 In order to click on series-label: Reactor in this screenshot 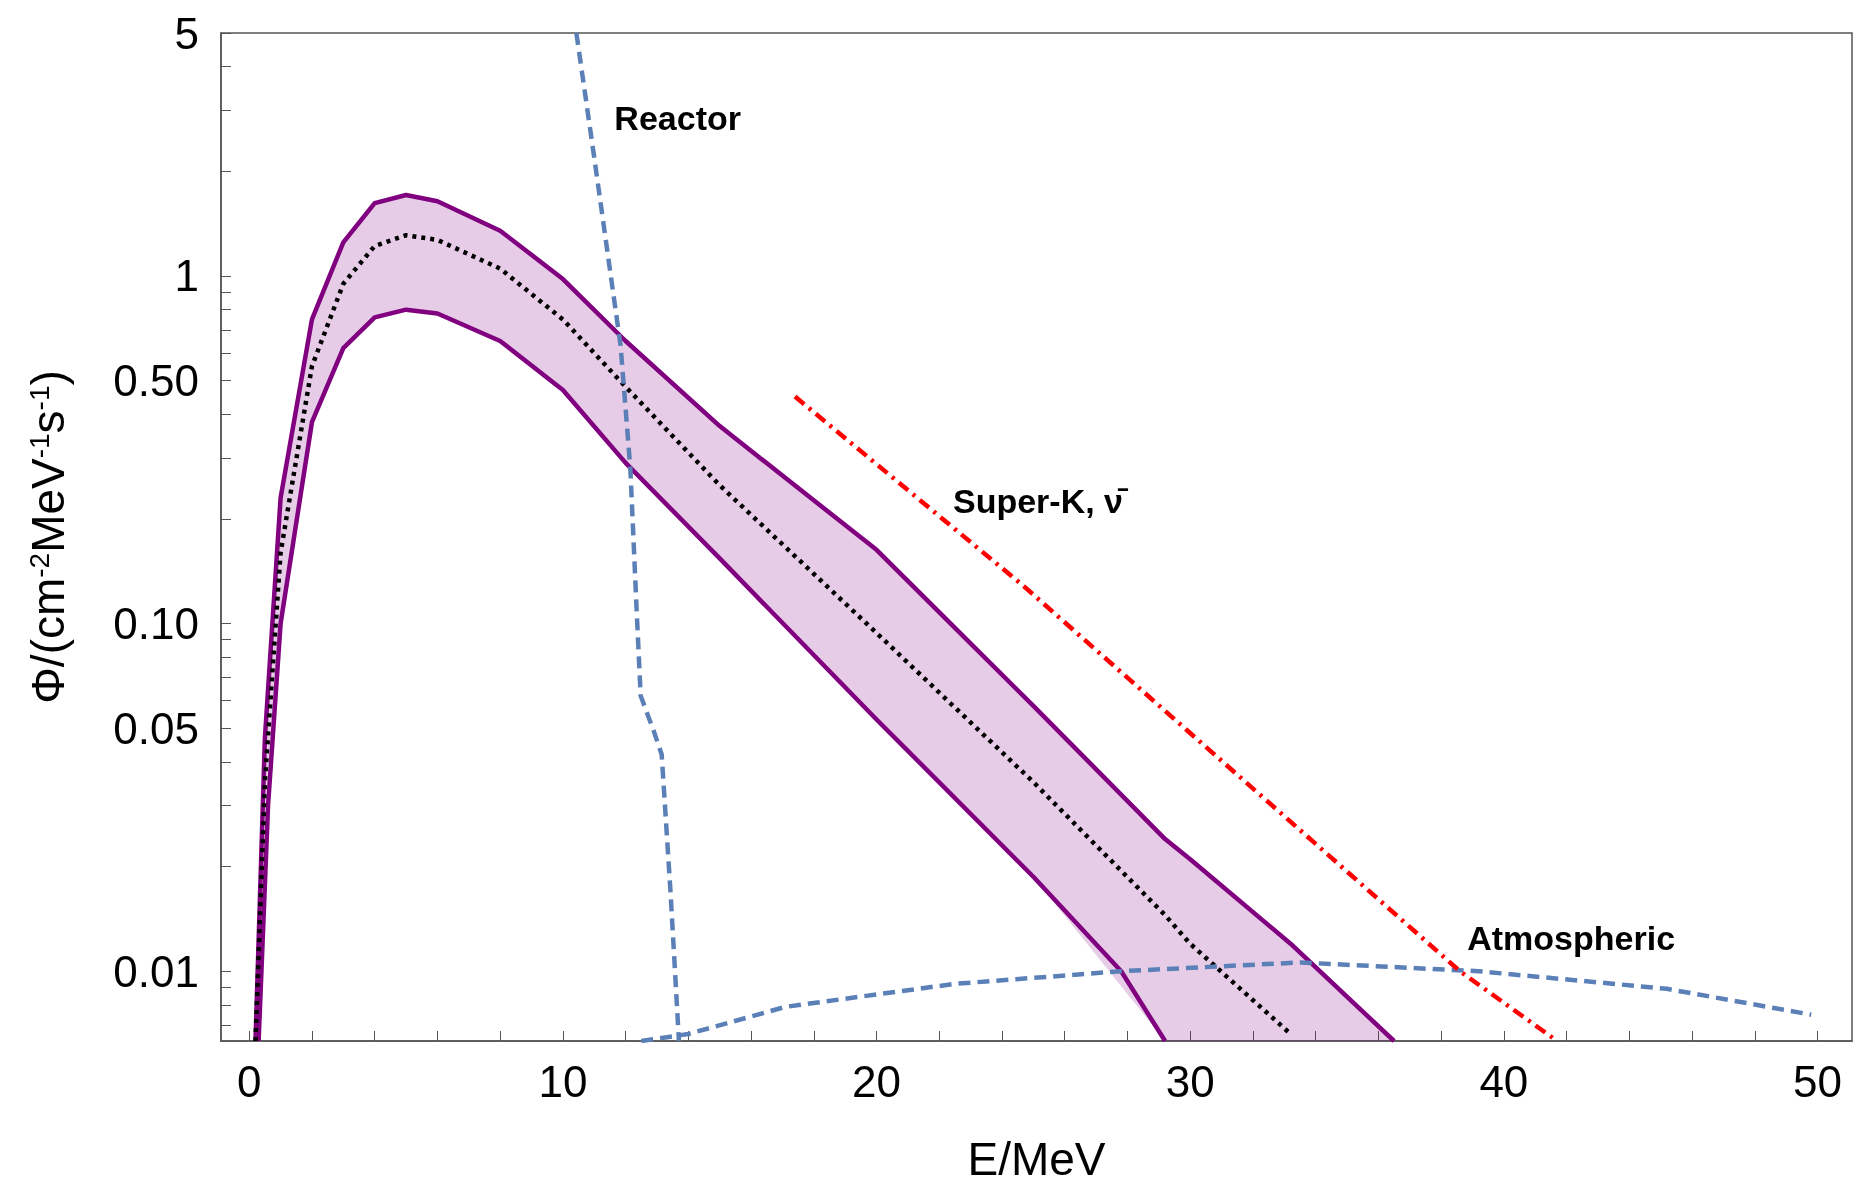, I will do `click(677, 118)`.